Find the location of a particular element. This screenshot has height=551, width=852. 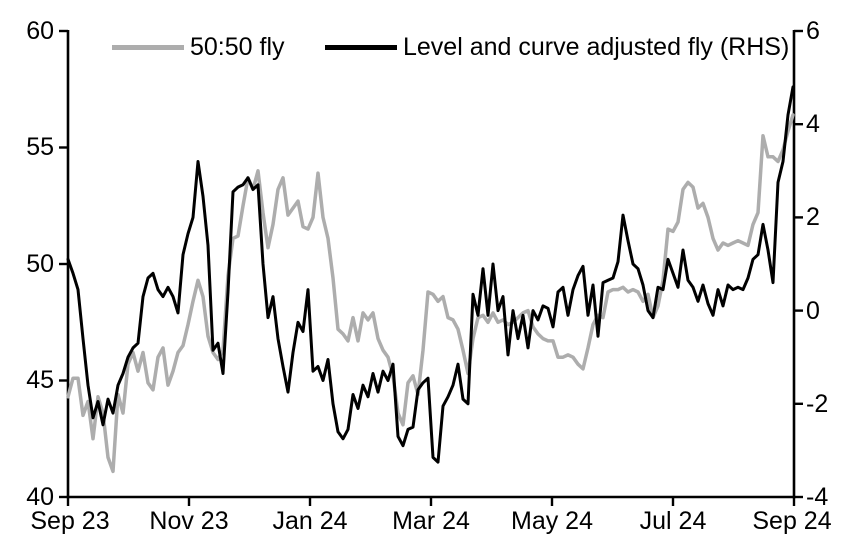

x-axis-tick-label: Jan 24 is located at coordinates (310, 521).